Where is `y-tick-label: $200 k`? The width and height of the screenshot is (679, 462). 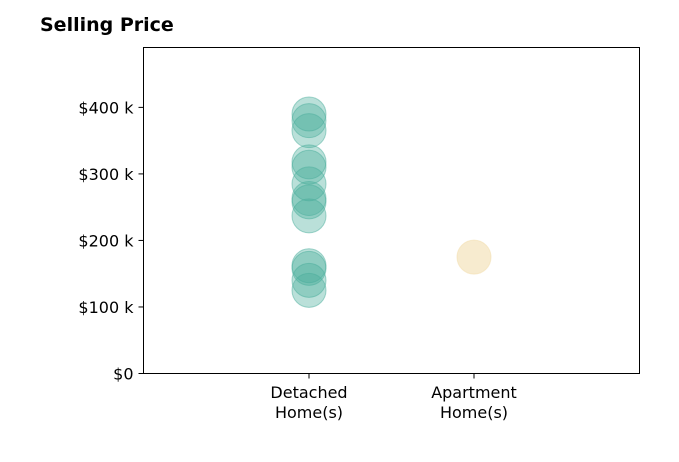 y-tick-label: $200 k is located at coordinates (106, 240).